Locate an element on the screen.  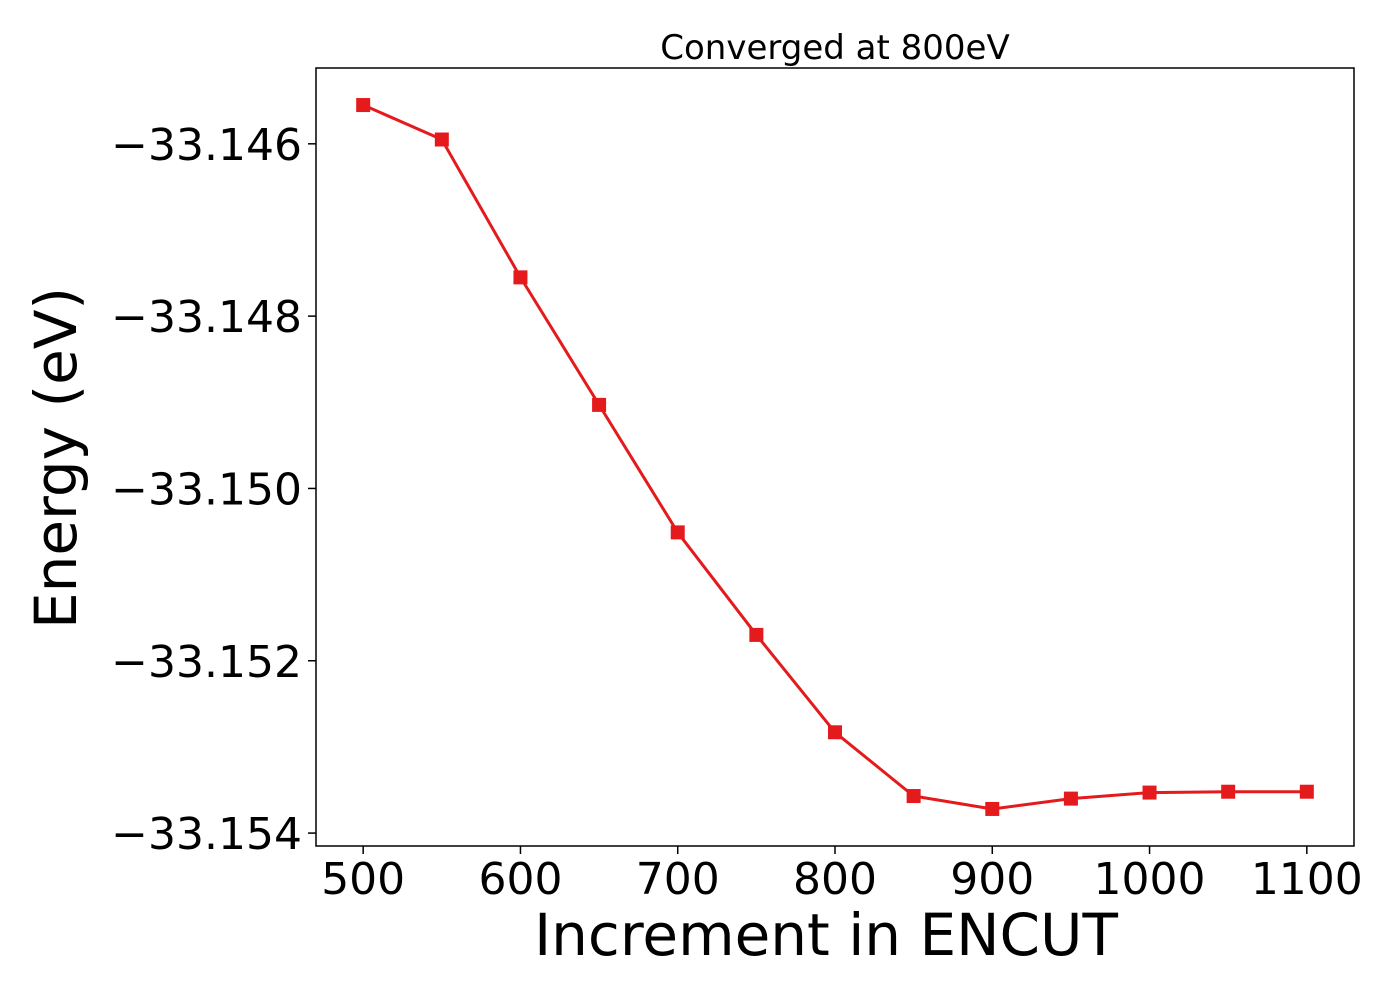
x-tick-label: 900 is located at coordinates (992, 879).